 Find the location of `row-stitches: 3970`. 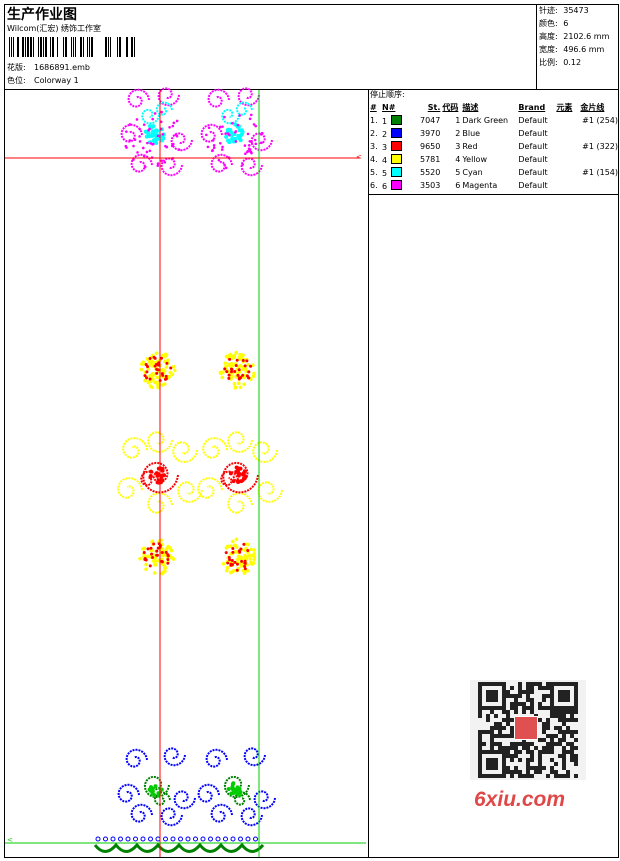

row-stitches: 3970 is located at coordinates (430, 133).